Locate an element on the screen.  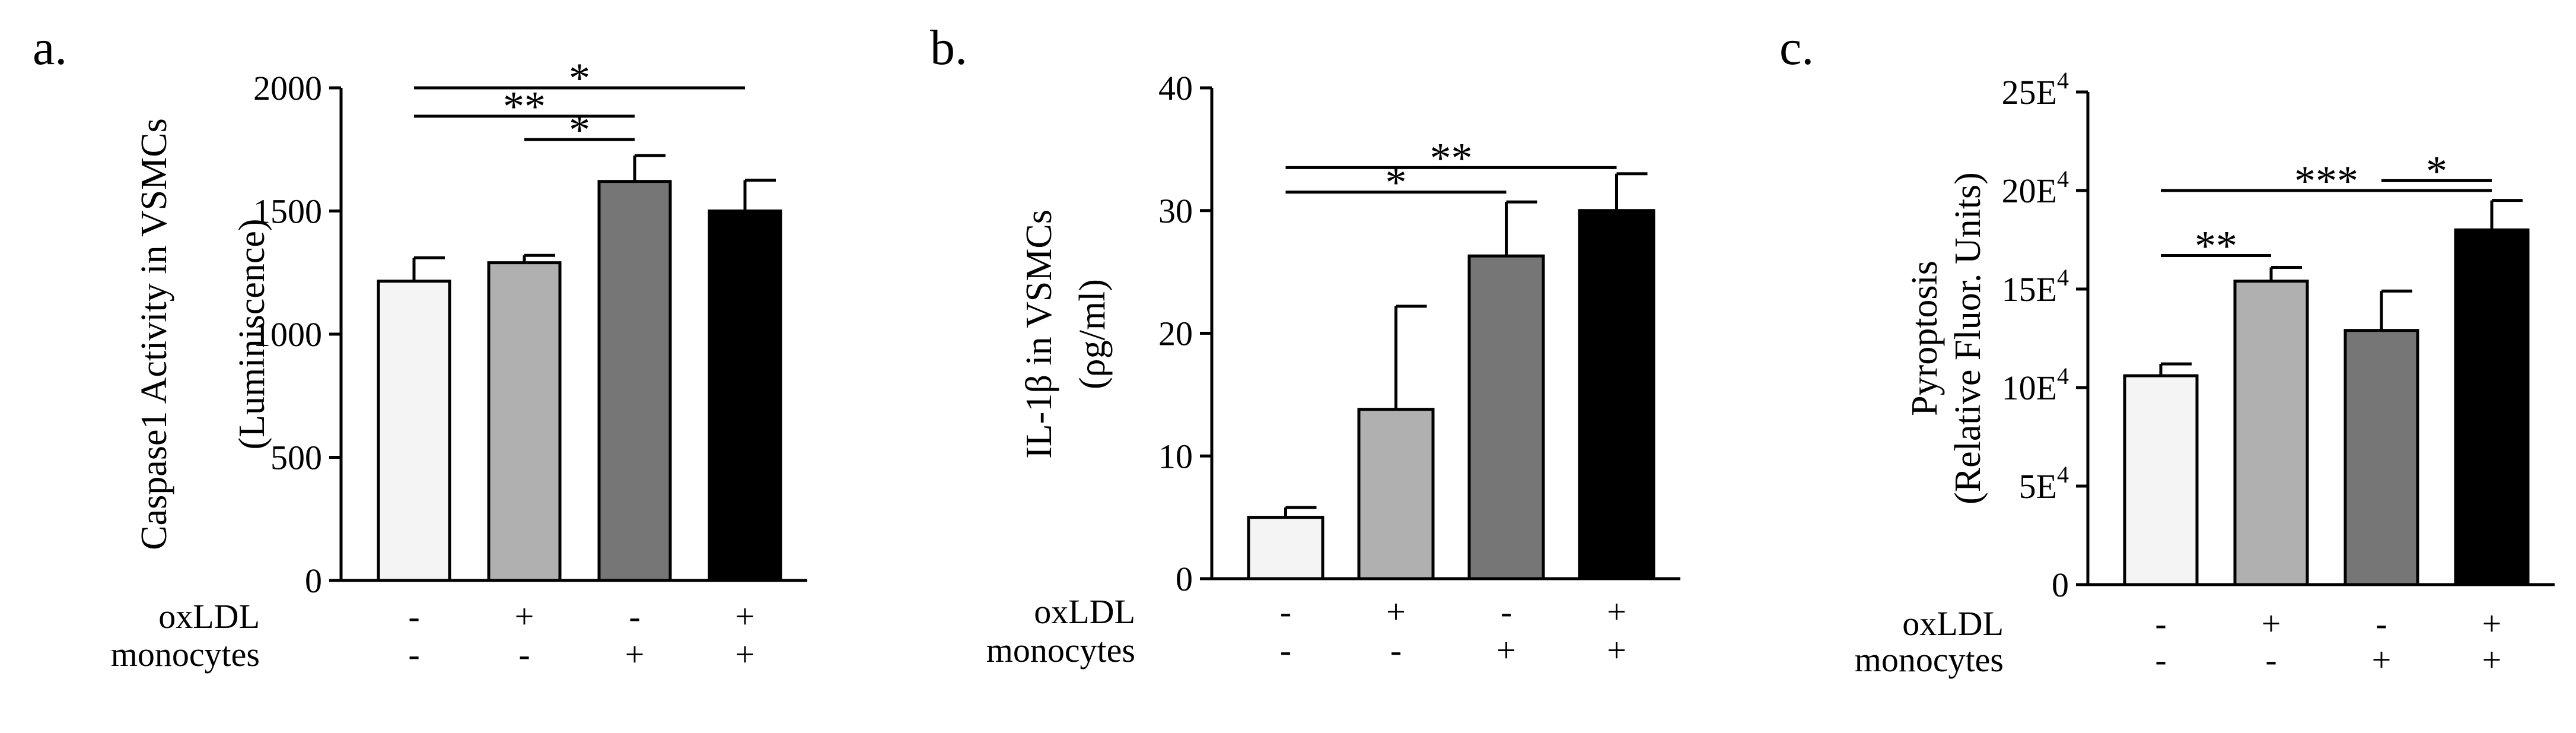
y-axis-label: (Relative Fluor. Units) is located at coordinates (1968, 338).